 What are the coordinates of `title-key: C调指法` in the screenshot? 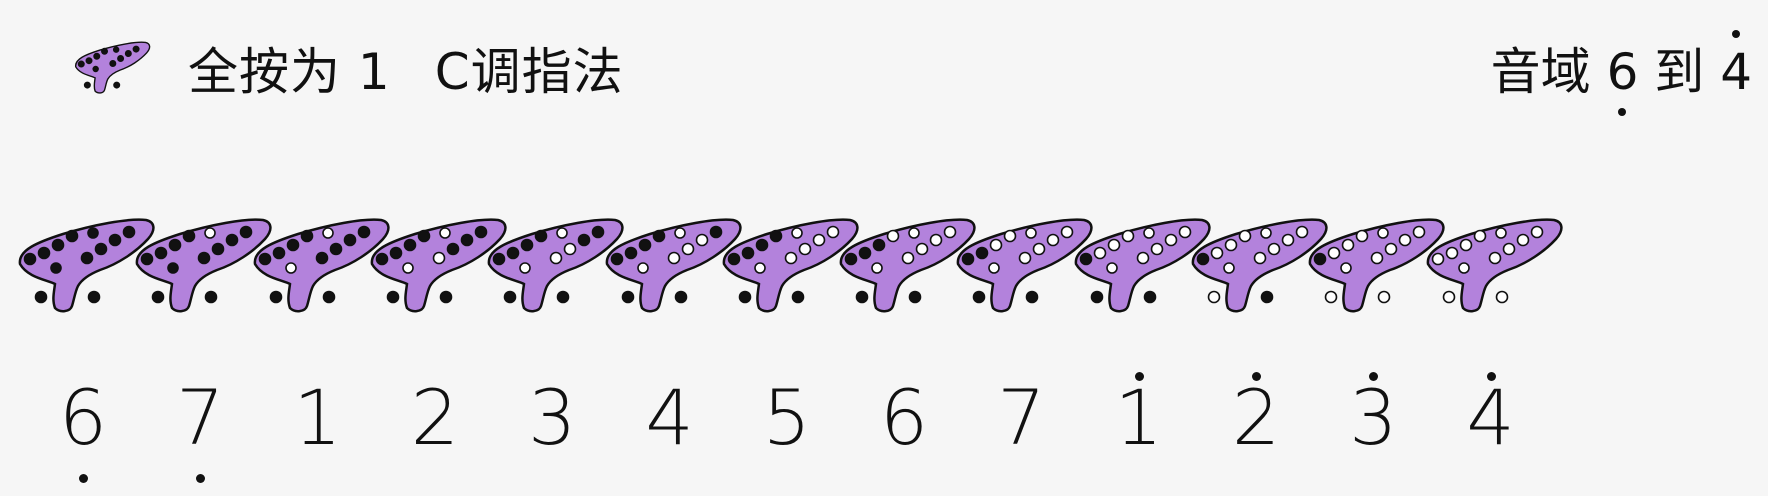 It's located at (529, 72).